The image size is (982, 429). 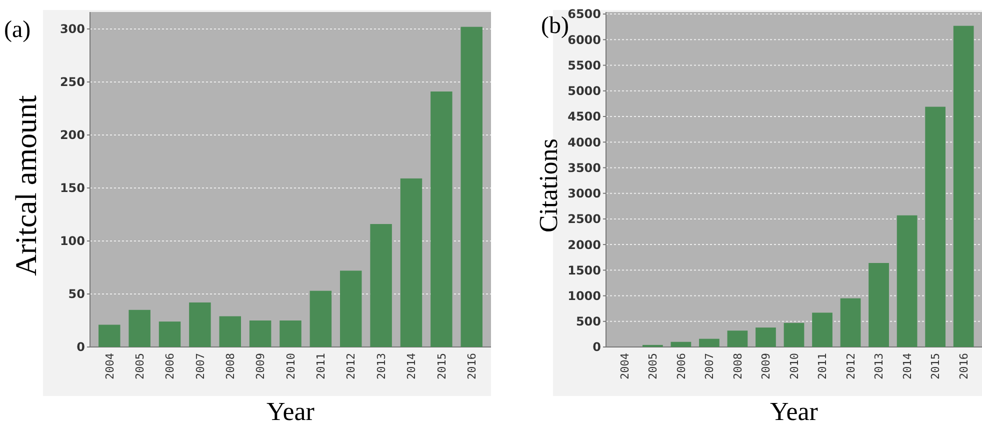 I want to click on y-tick-label: 500, so click(x=588, y=321).